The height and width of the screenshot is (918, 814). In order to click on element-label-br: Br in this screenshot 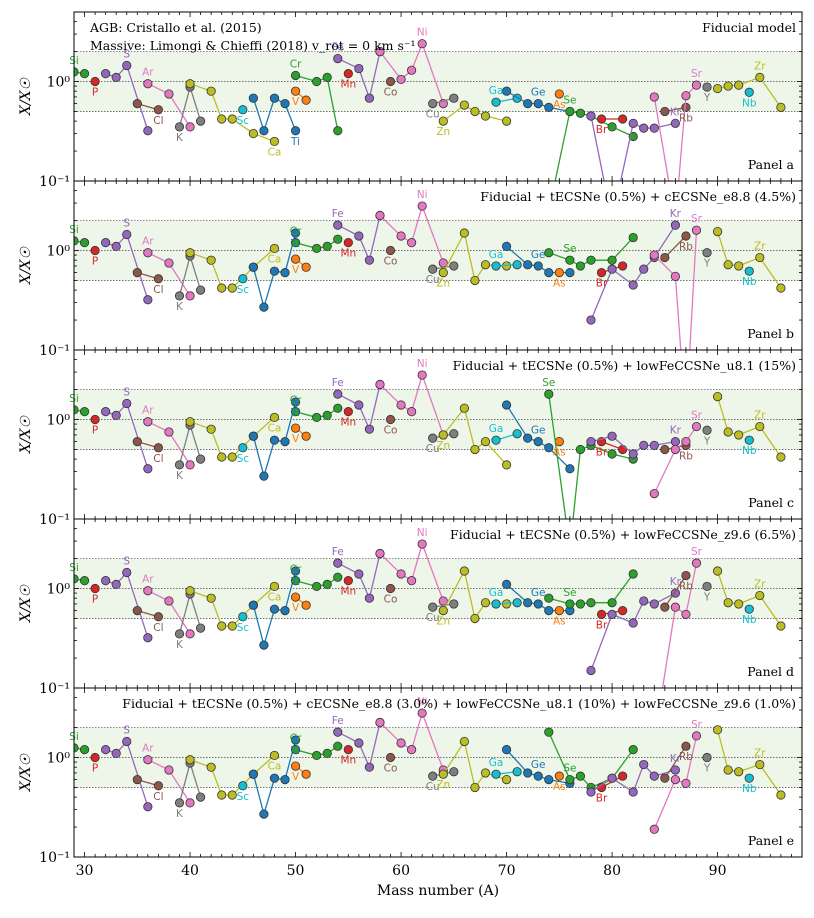, I will do `click(602, 625)`.